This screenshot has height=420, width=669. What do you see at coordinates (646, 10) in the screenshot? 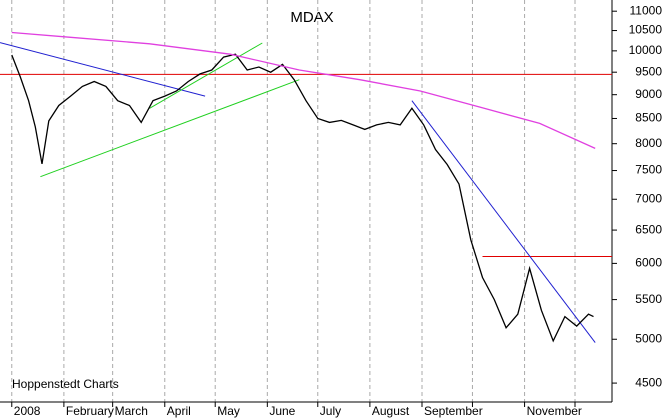
I see `y-tick-label: 11000` at bounding box center [646, 10].